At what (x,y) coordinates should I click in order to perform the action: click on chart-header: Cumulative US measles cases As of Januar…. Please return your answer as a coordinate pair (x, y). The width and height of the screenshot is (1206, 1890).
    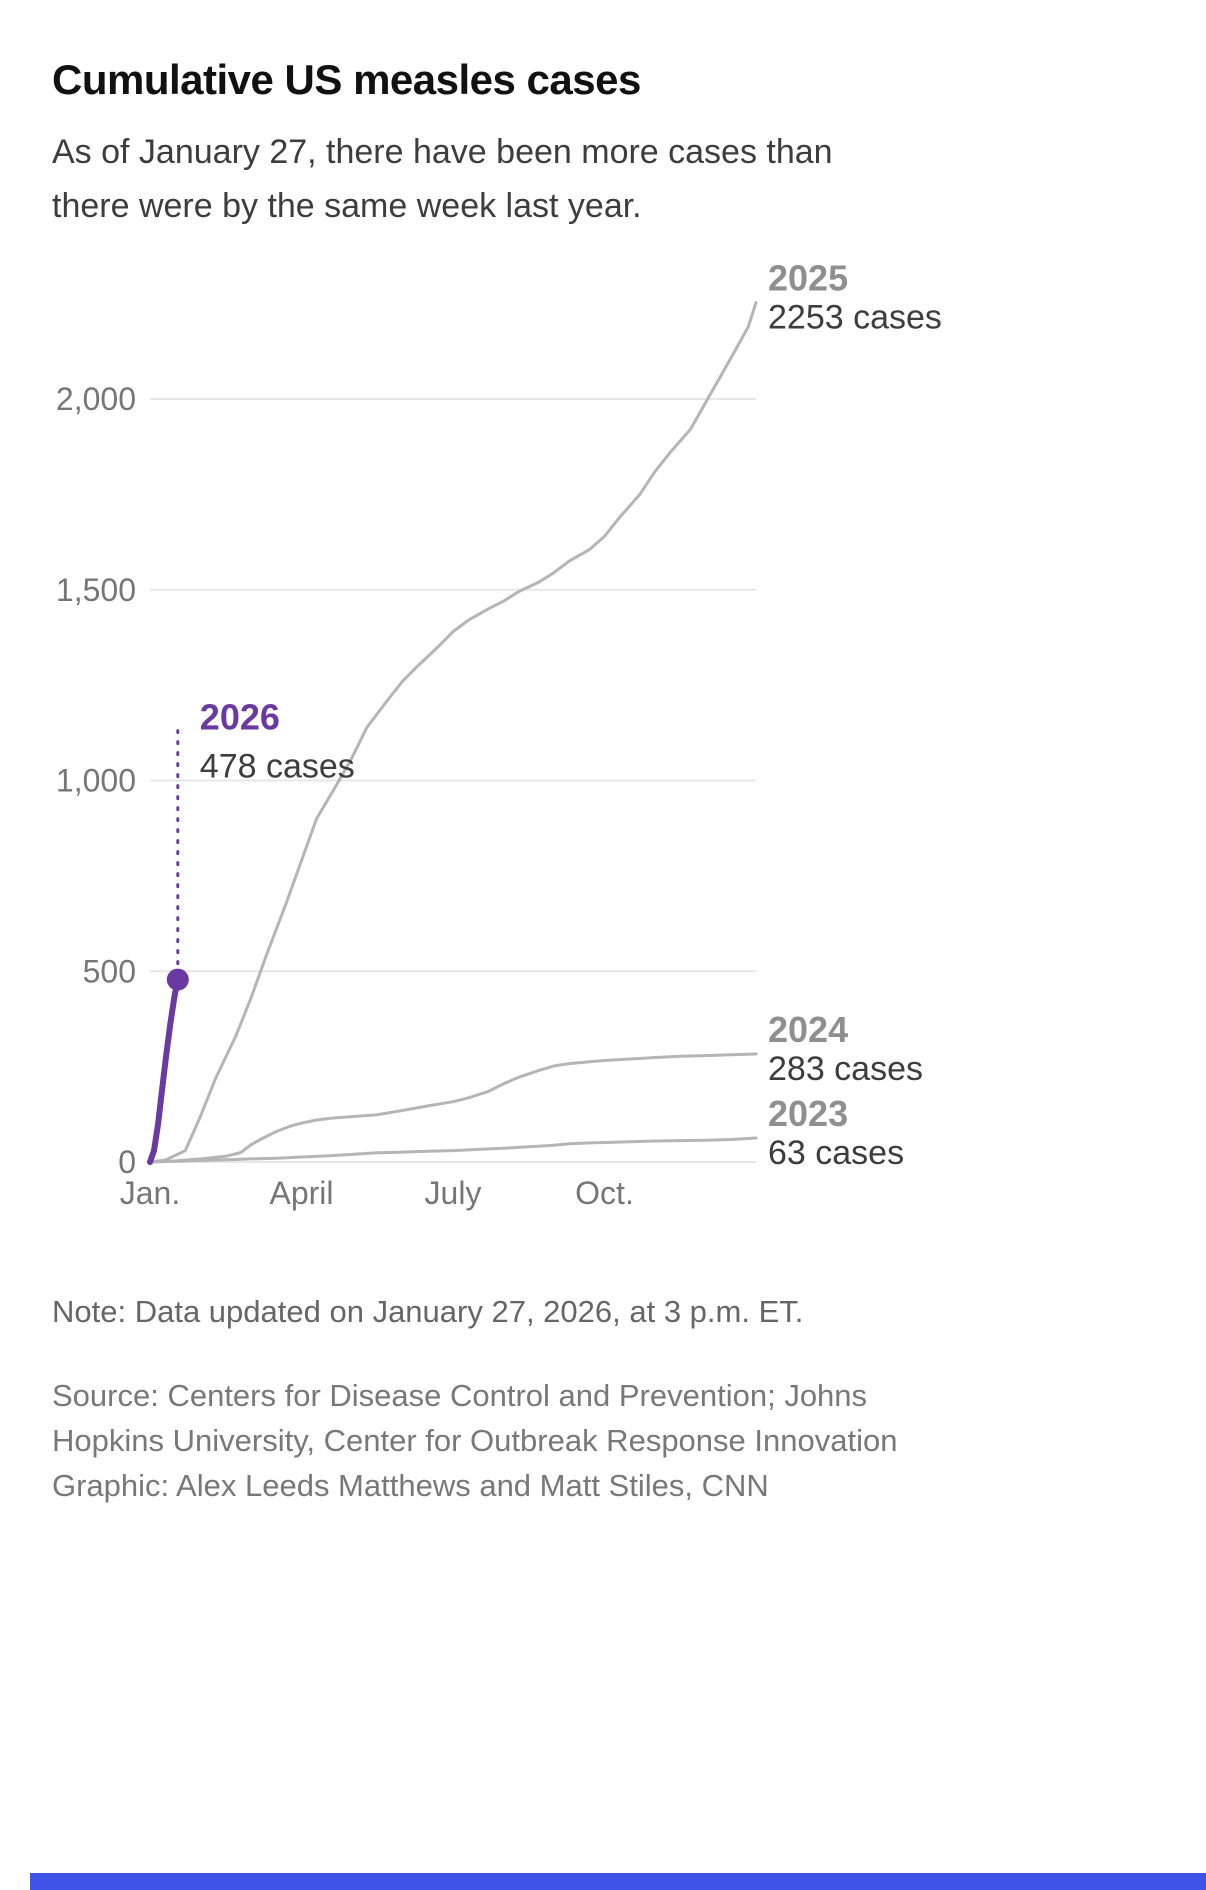
    Looking at the image, I should click on (603, 117).